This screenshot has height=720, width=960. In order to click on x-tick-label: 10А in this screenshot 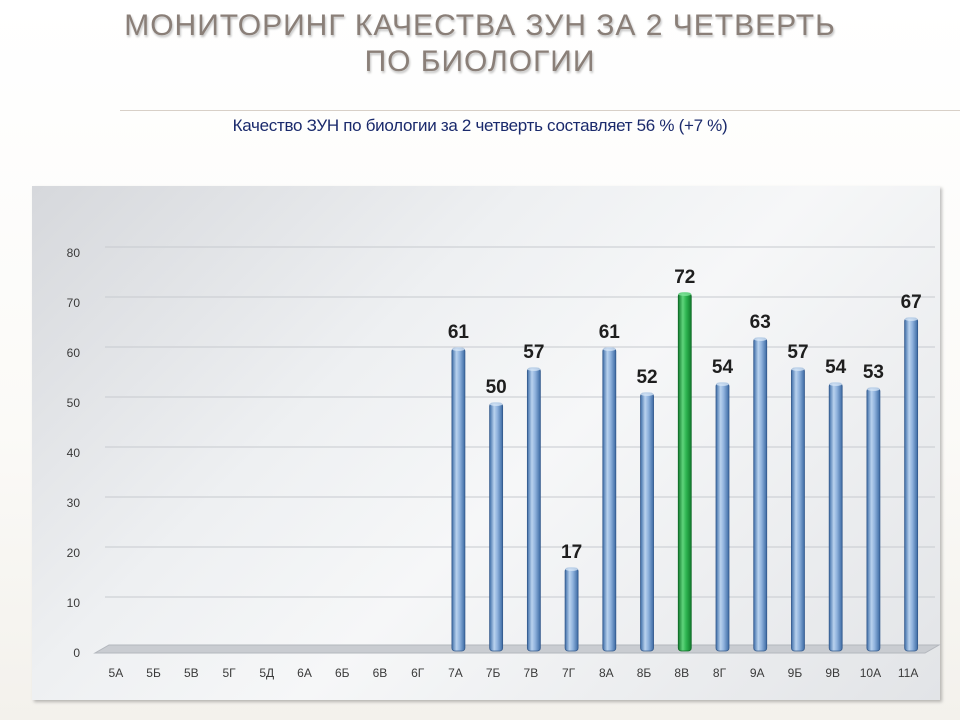, I will do `click(870, 673)`.